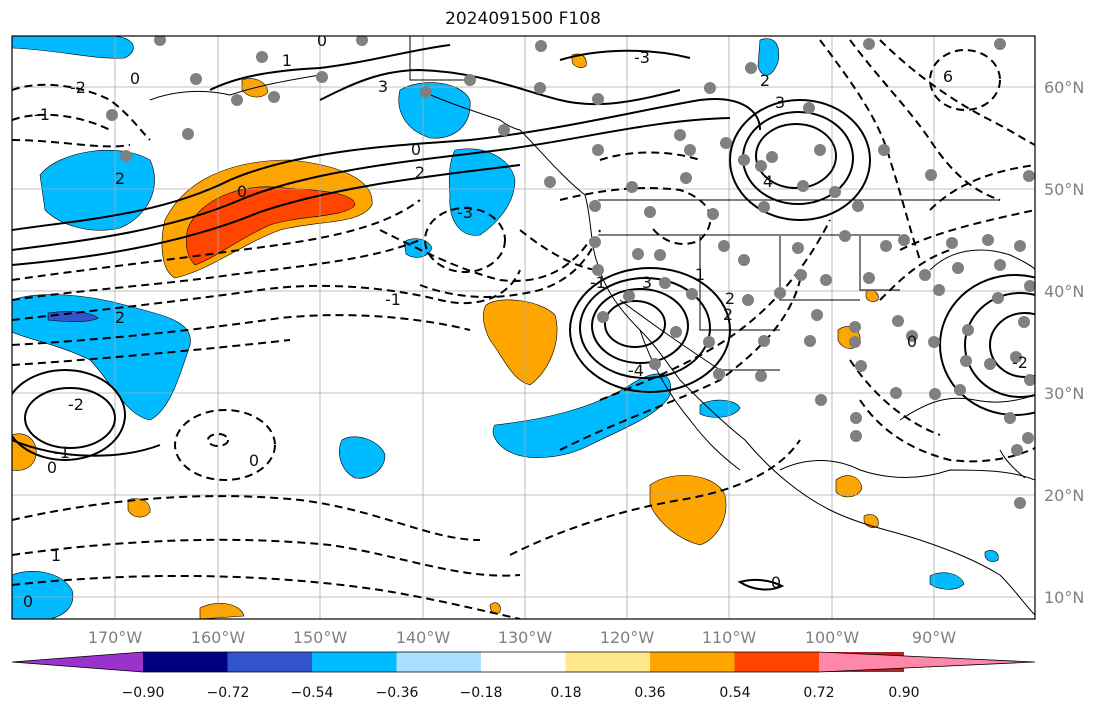 The height and width of the screenshot is (712, 1105). I want to click on positive-anomaly-core, so click(270, 226).